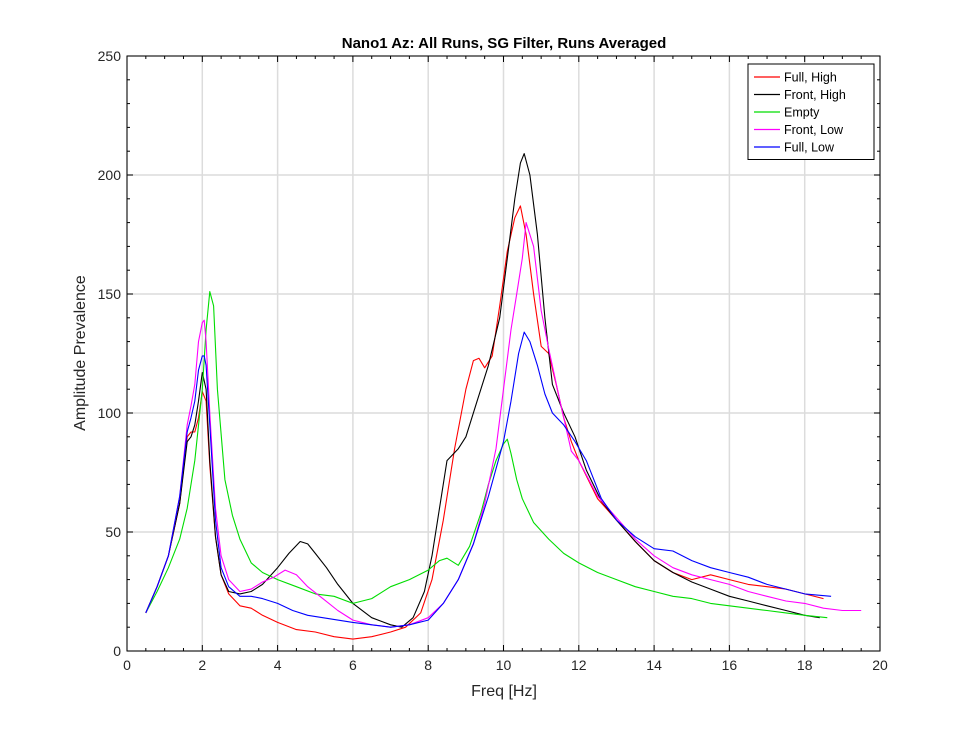 Image resolution: width=975 pixels, height=731 pixels. Describe the element at coordinates (504, 665) in the screenshot. I see `x-tick-label: 10` at that location.